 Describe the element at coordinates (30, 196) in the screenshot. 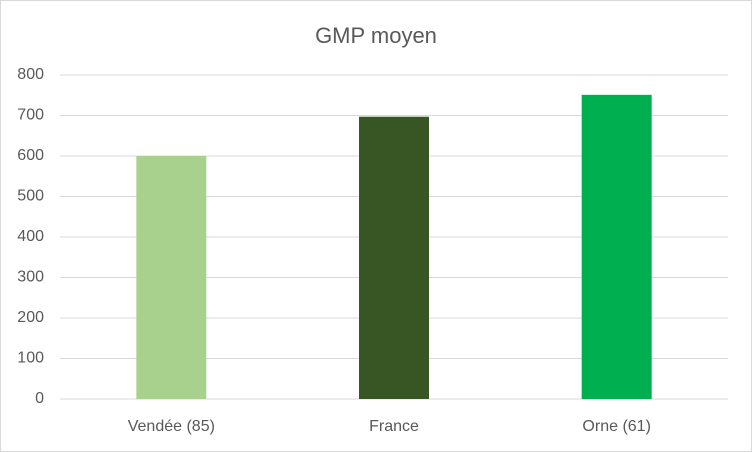

I see `y-tick-label: 500` at that location.